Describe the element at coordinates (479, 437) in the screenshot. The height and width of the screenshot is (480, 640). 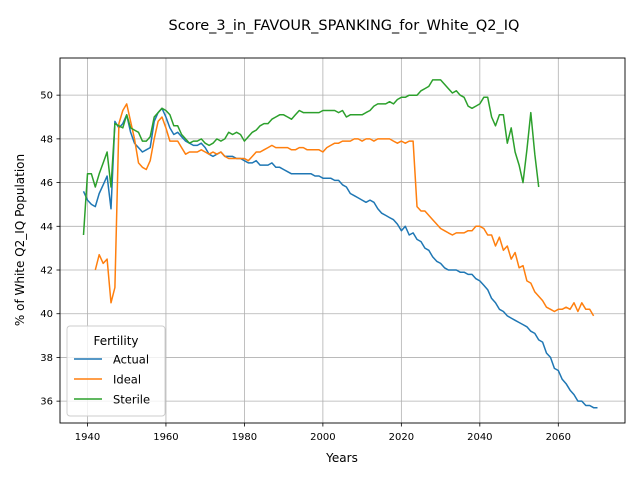
I see `x-tick-label: 2040` at that location.